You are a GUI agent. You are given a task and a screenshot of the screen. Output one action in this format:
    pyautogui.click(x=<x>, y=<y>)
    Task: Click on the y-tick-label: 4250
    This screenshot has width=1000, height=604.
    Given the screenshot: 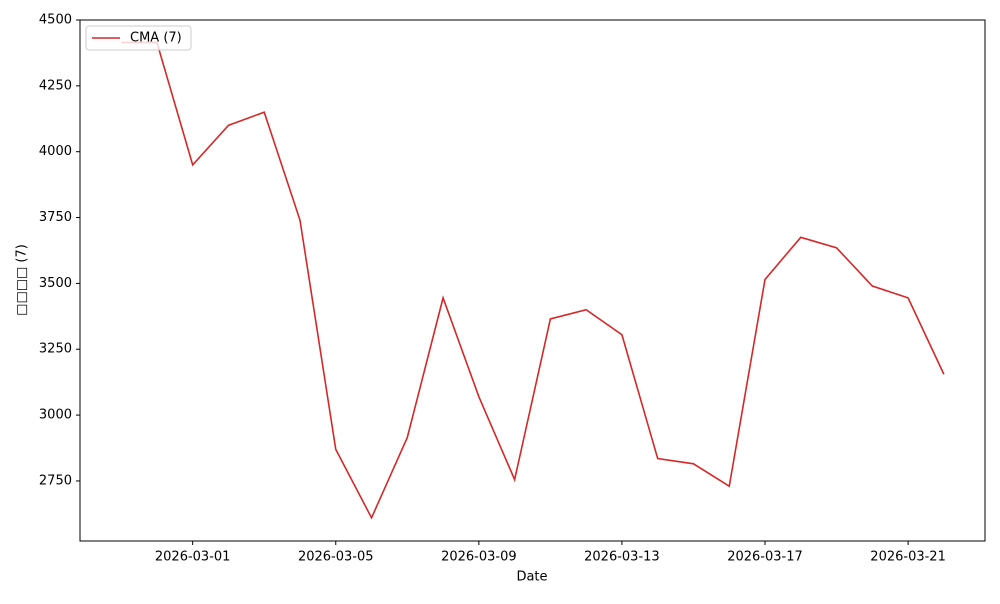 What is the action you would take?
    pyautogui.click(x=55, y=85)
    